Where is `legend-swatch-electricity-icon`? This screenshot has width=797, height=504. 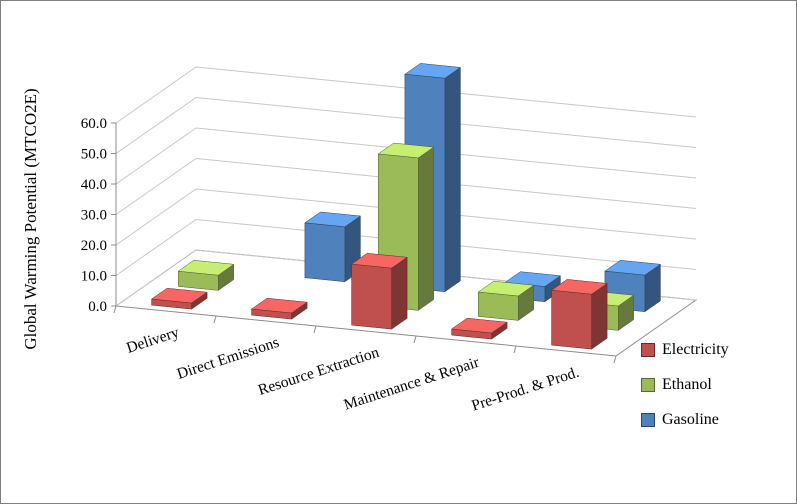
legend-swatch-electricity-icon is located at coordinates (648, 350).